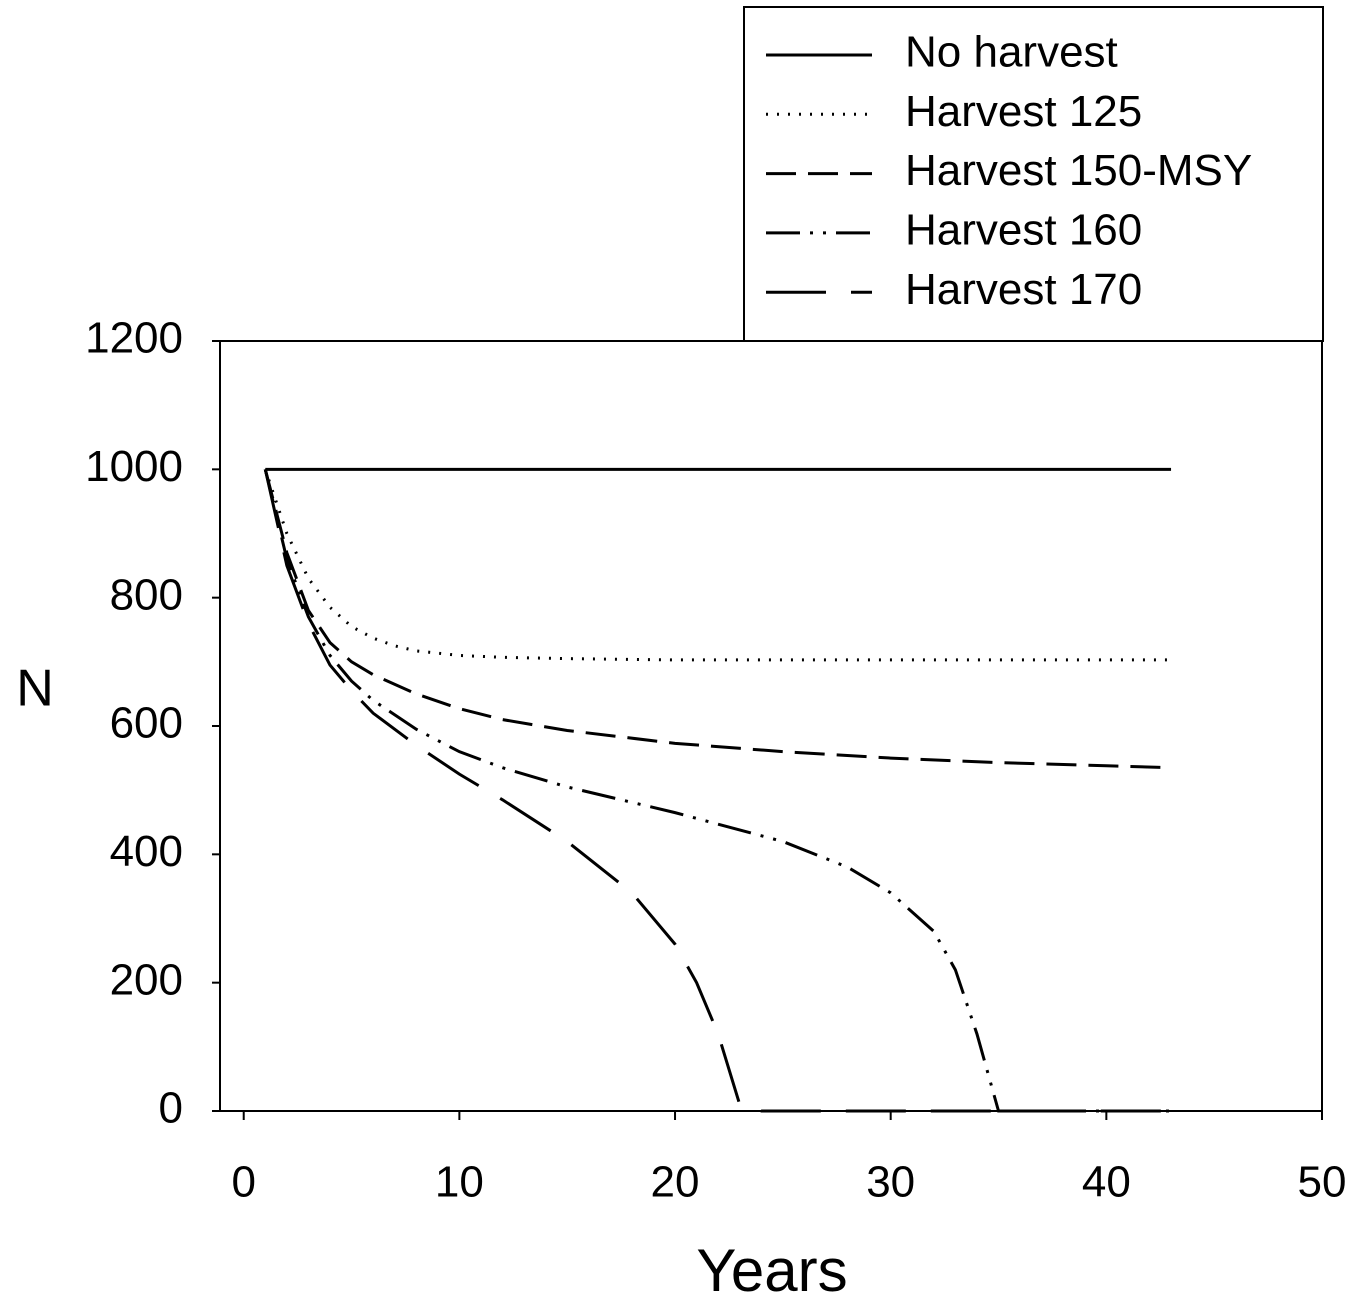  Describe the element at coordinates (146, 851) in the screenshot. I see `y-tick-label: 400` at that location.